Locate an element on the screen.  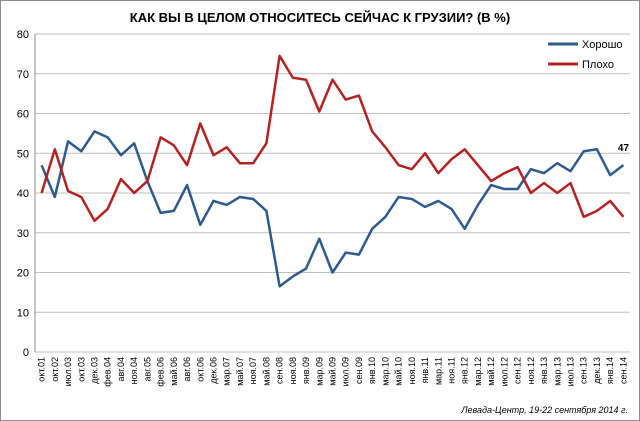
x-tick-label: июл.09 is located at coordinates (346, 371).